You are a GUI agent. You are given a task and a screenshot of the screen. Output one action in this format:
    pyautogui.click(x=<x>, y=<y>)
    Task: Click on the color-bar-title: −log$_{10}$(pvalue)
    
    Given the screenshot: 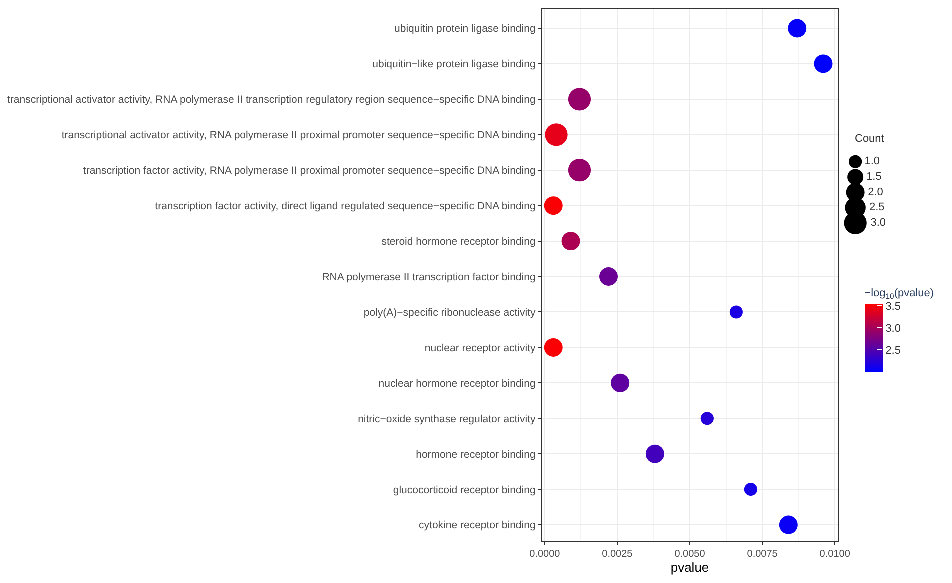 What is the action you would take?
    pyautogui.click(x=899, y=294)
    